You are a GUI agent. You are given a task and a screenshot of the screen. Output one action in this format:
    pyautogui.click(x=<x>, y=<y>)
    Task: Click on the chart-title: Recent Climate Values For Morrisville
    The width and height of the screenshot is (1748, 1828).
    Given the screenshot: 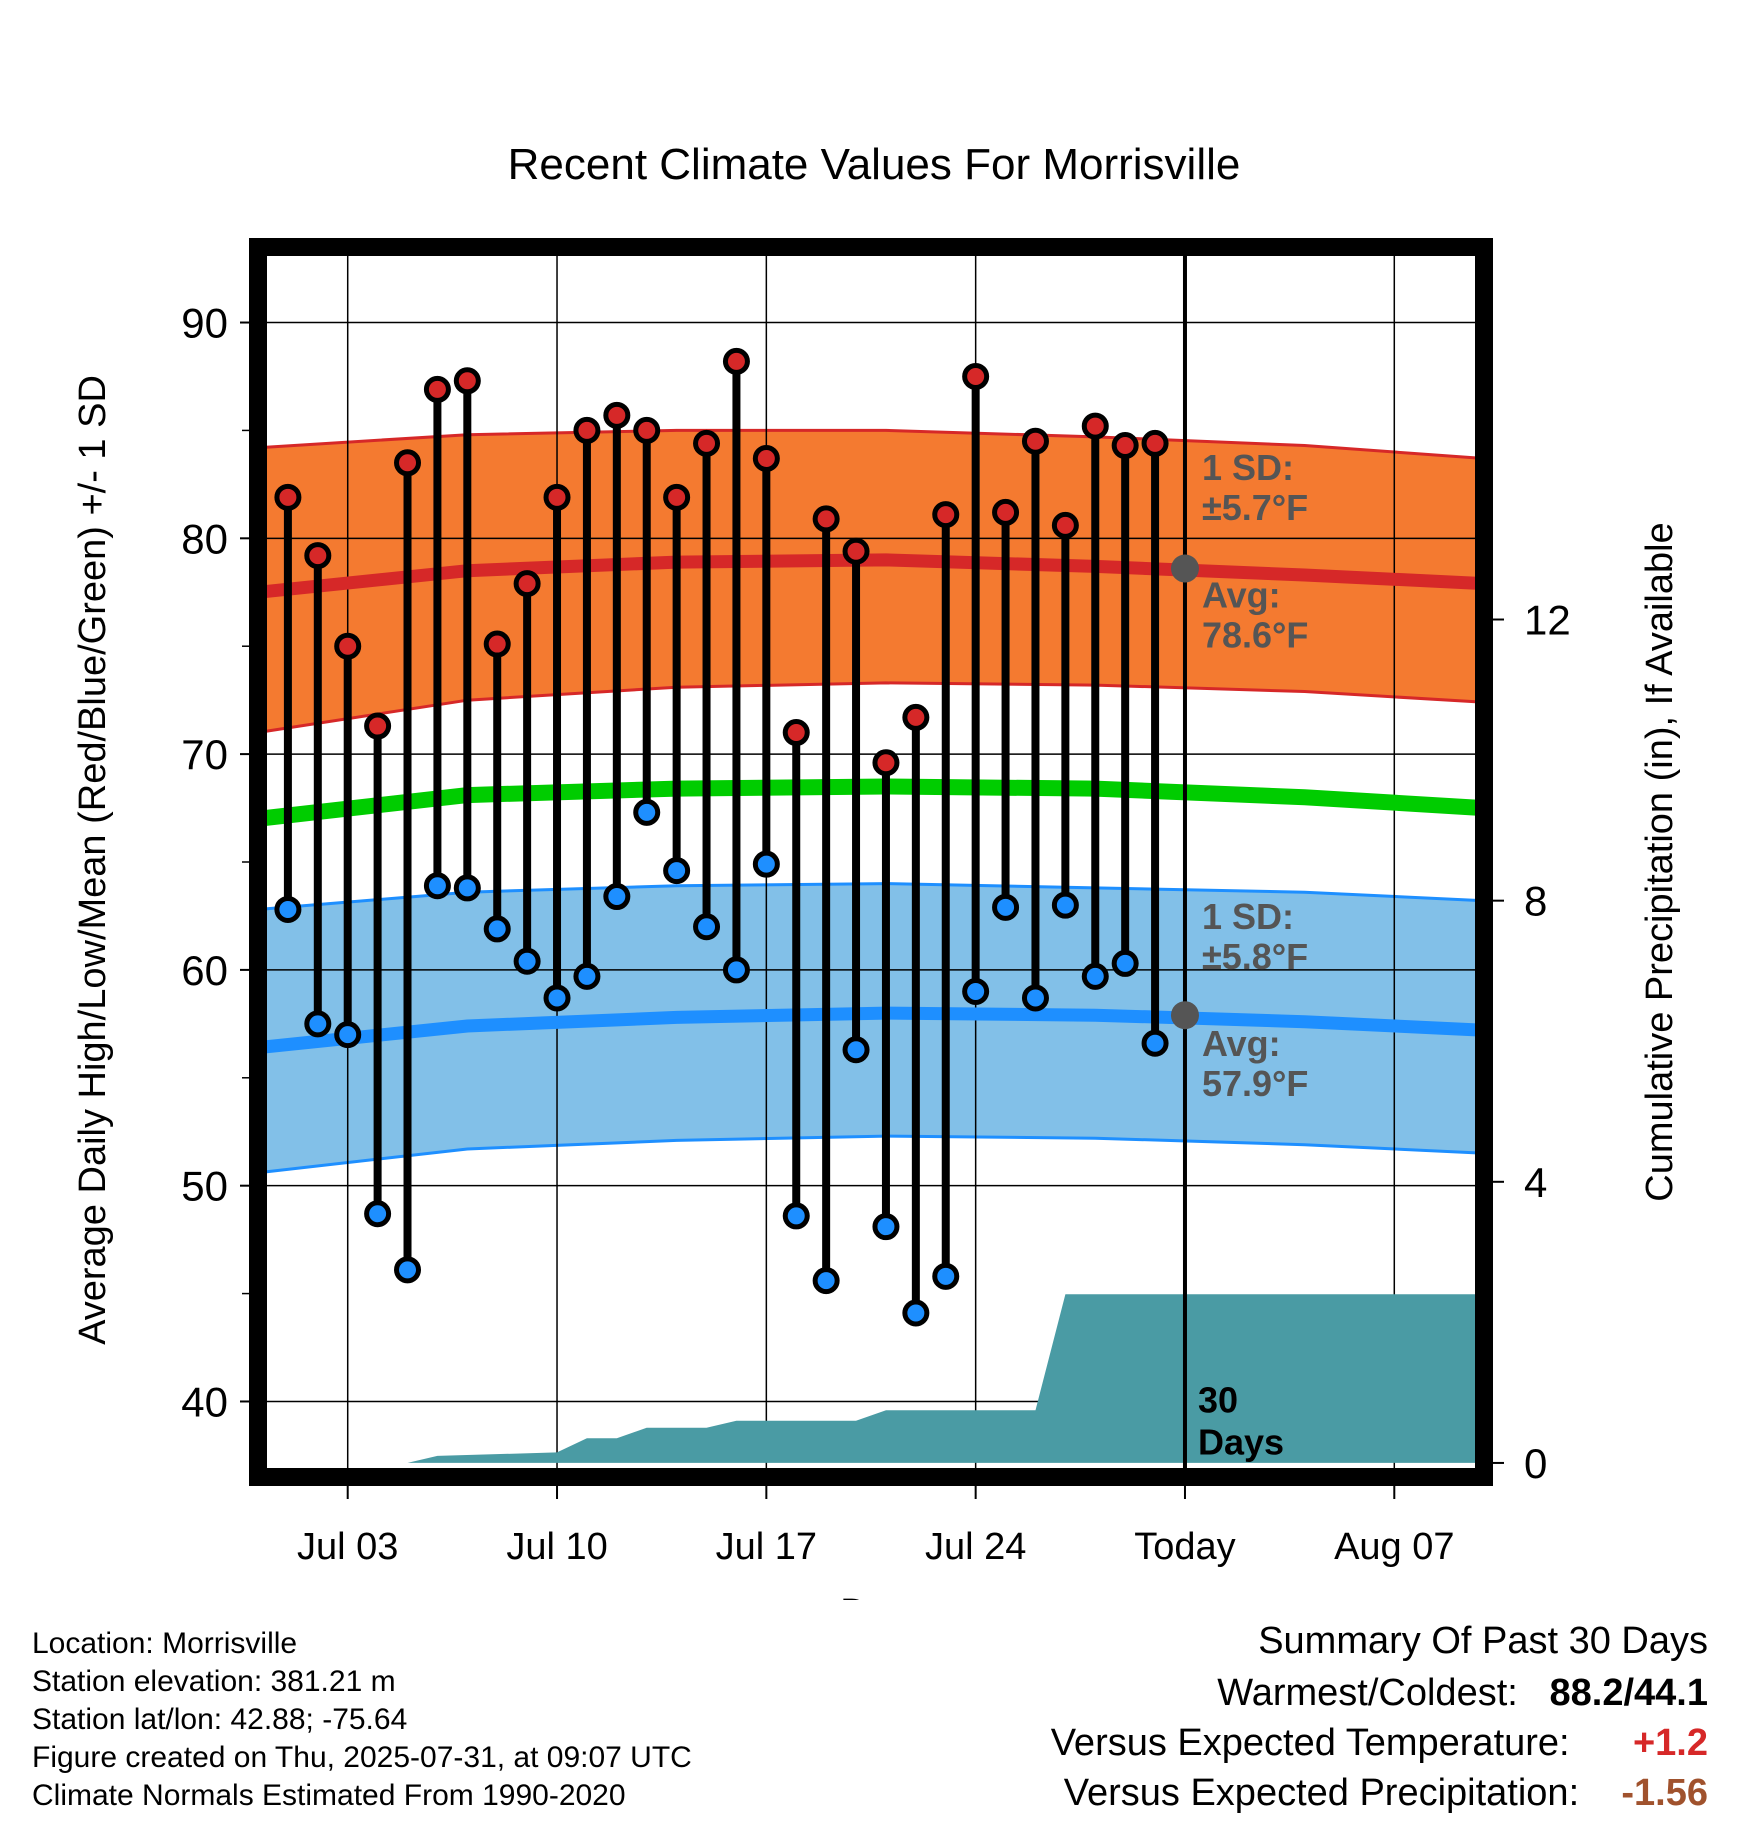 What is the action you would take?
    pyautogui.click(x=874, y=164)
    